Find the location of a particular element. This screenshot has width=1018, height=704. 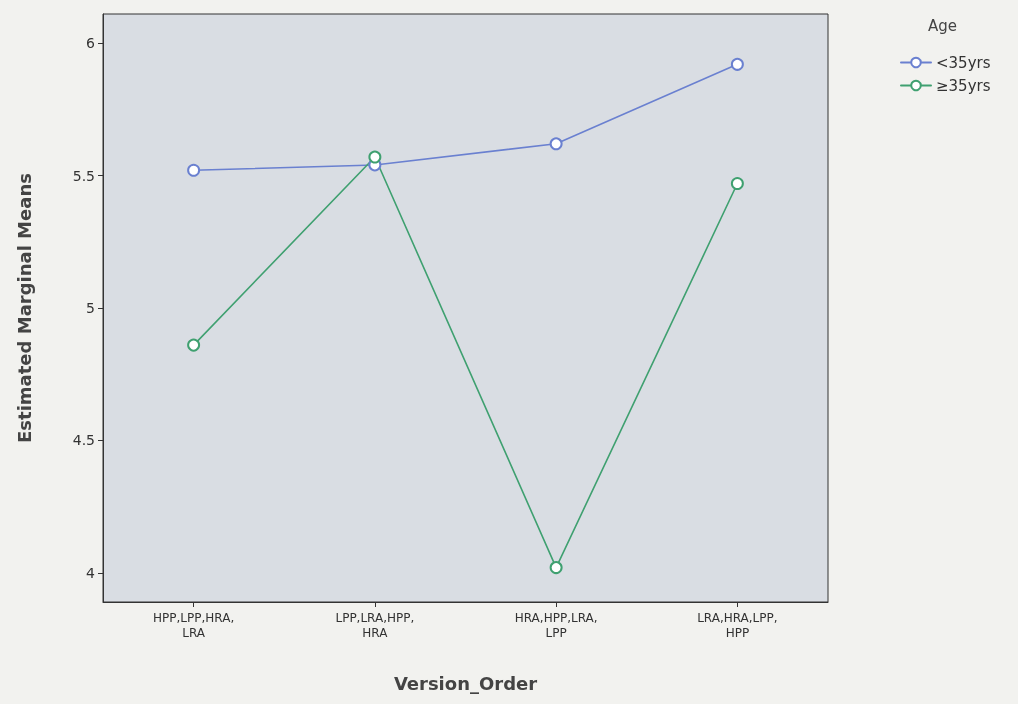

y-tick-label: 4 is located at coordinates (91, 572).